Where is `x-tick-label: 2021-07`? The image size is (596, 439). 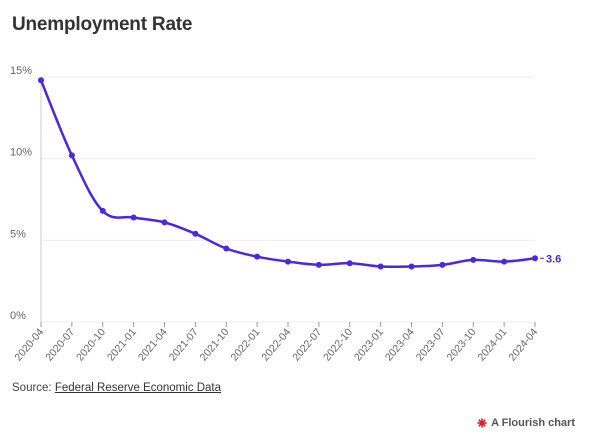
x-tick-label: 2021-07 is located at coordinates (184, 344).